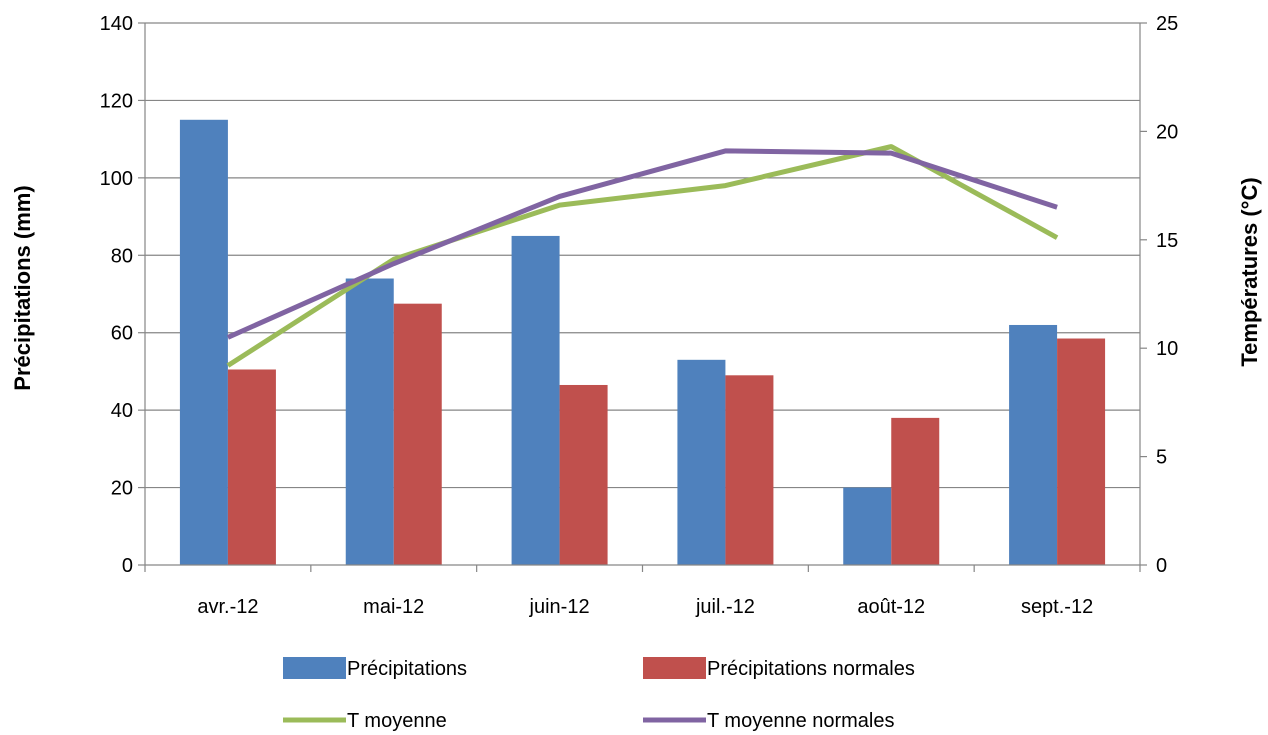 Image resolution: width=1268 pixels, height=735 pixels. Describe the element at coordinates (891, 607) in the screenshot. I see `x-tick-label: août-12` at that location.